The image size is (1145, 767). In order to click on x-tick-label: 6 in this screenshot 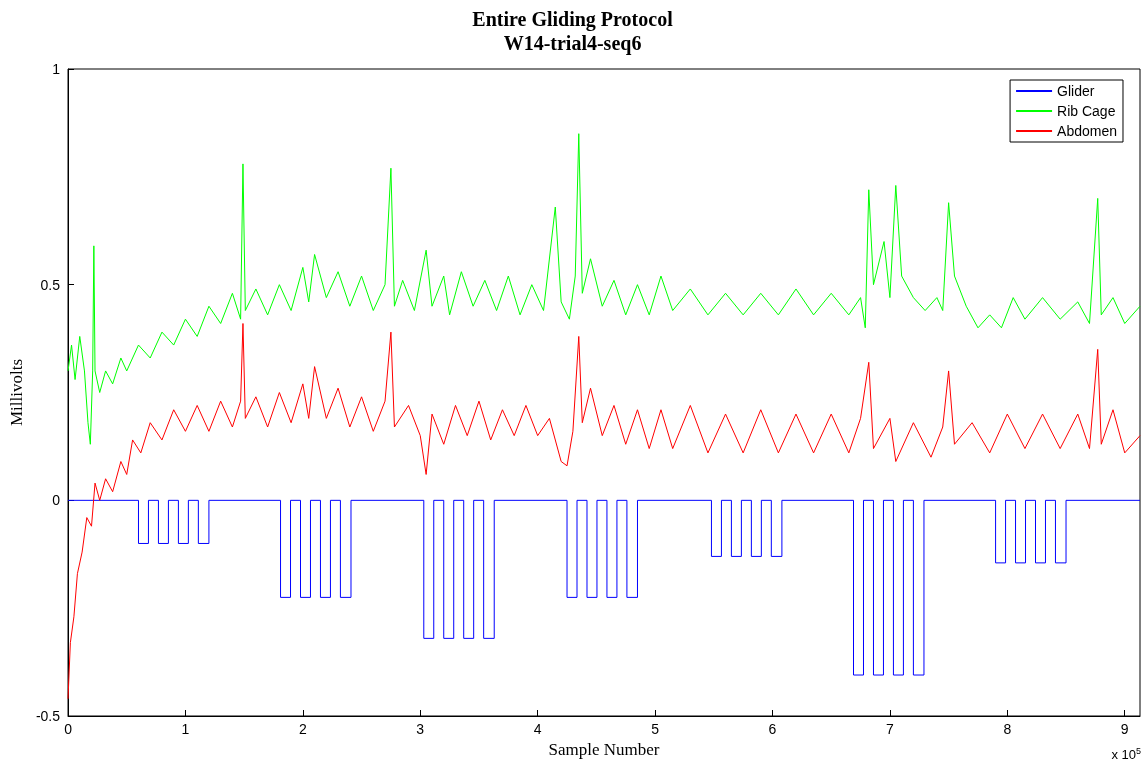, I will do `click(772, 729)`.